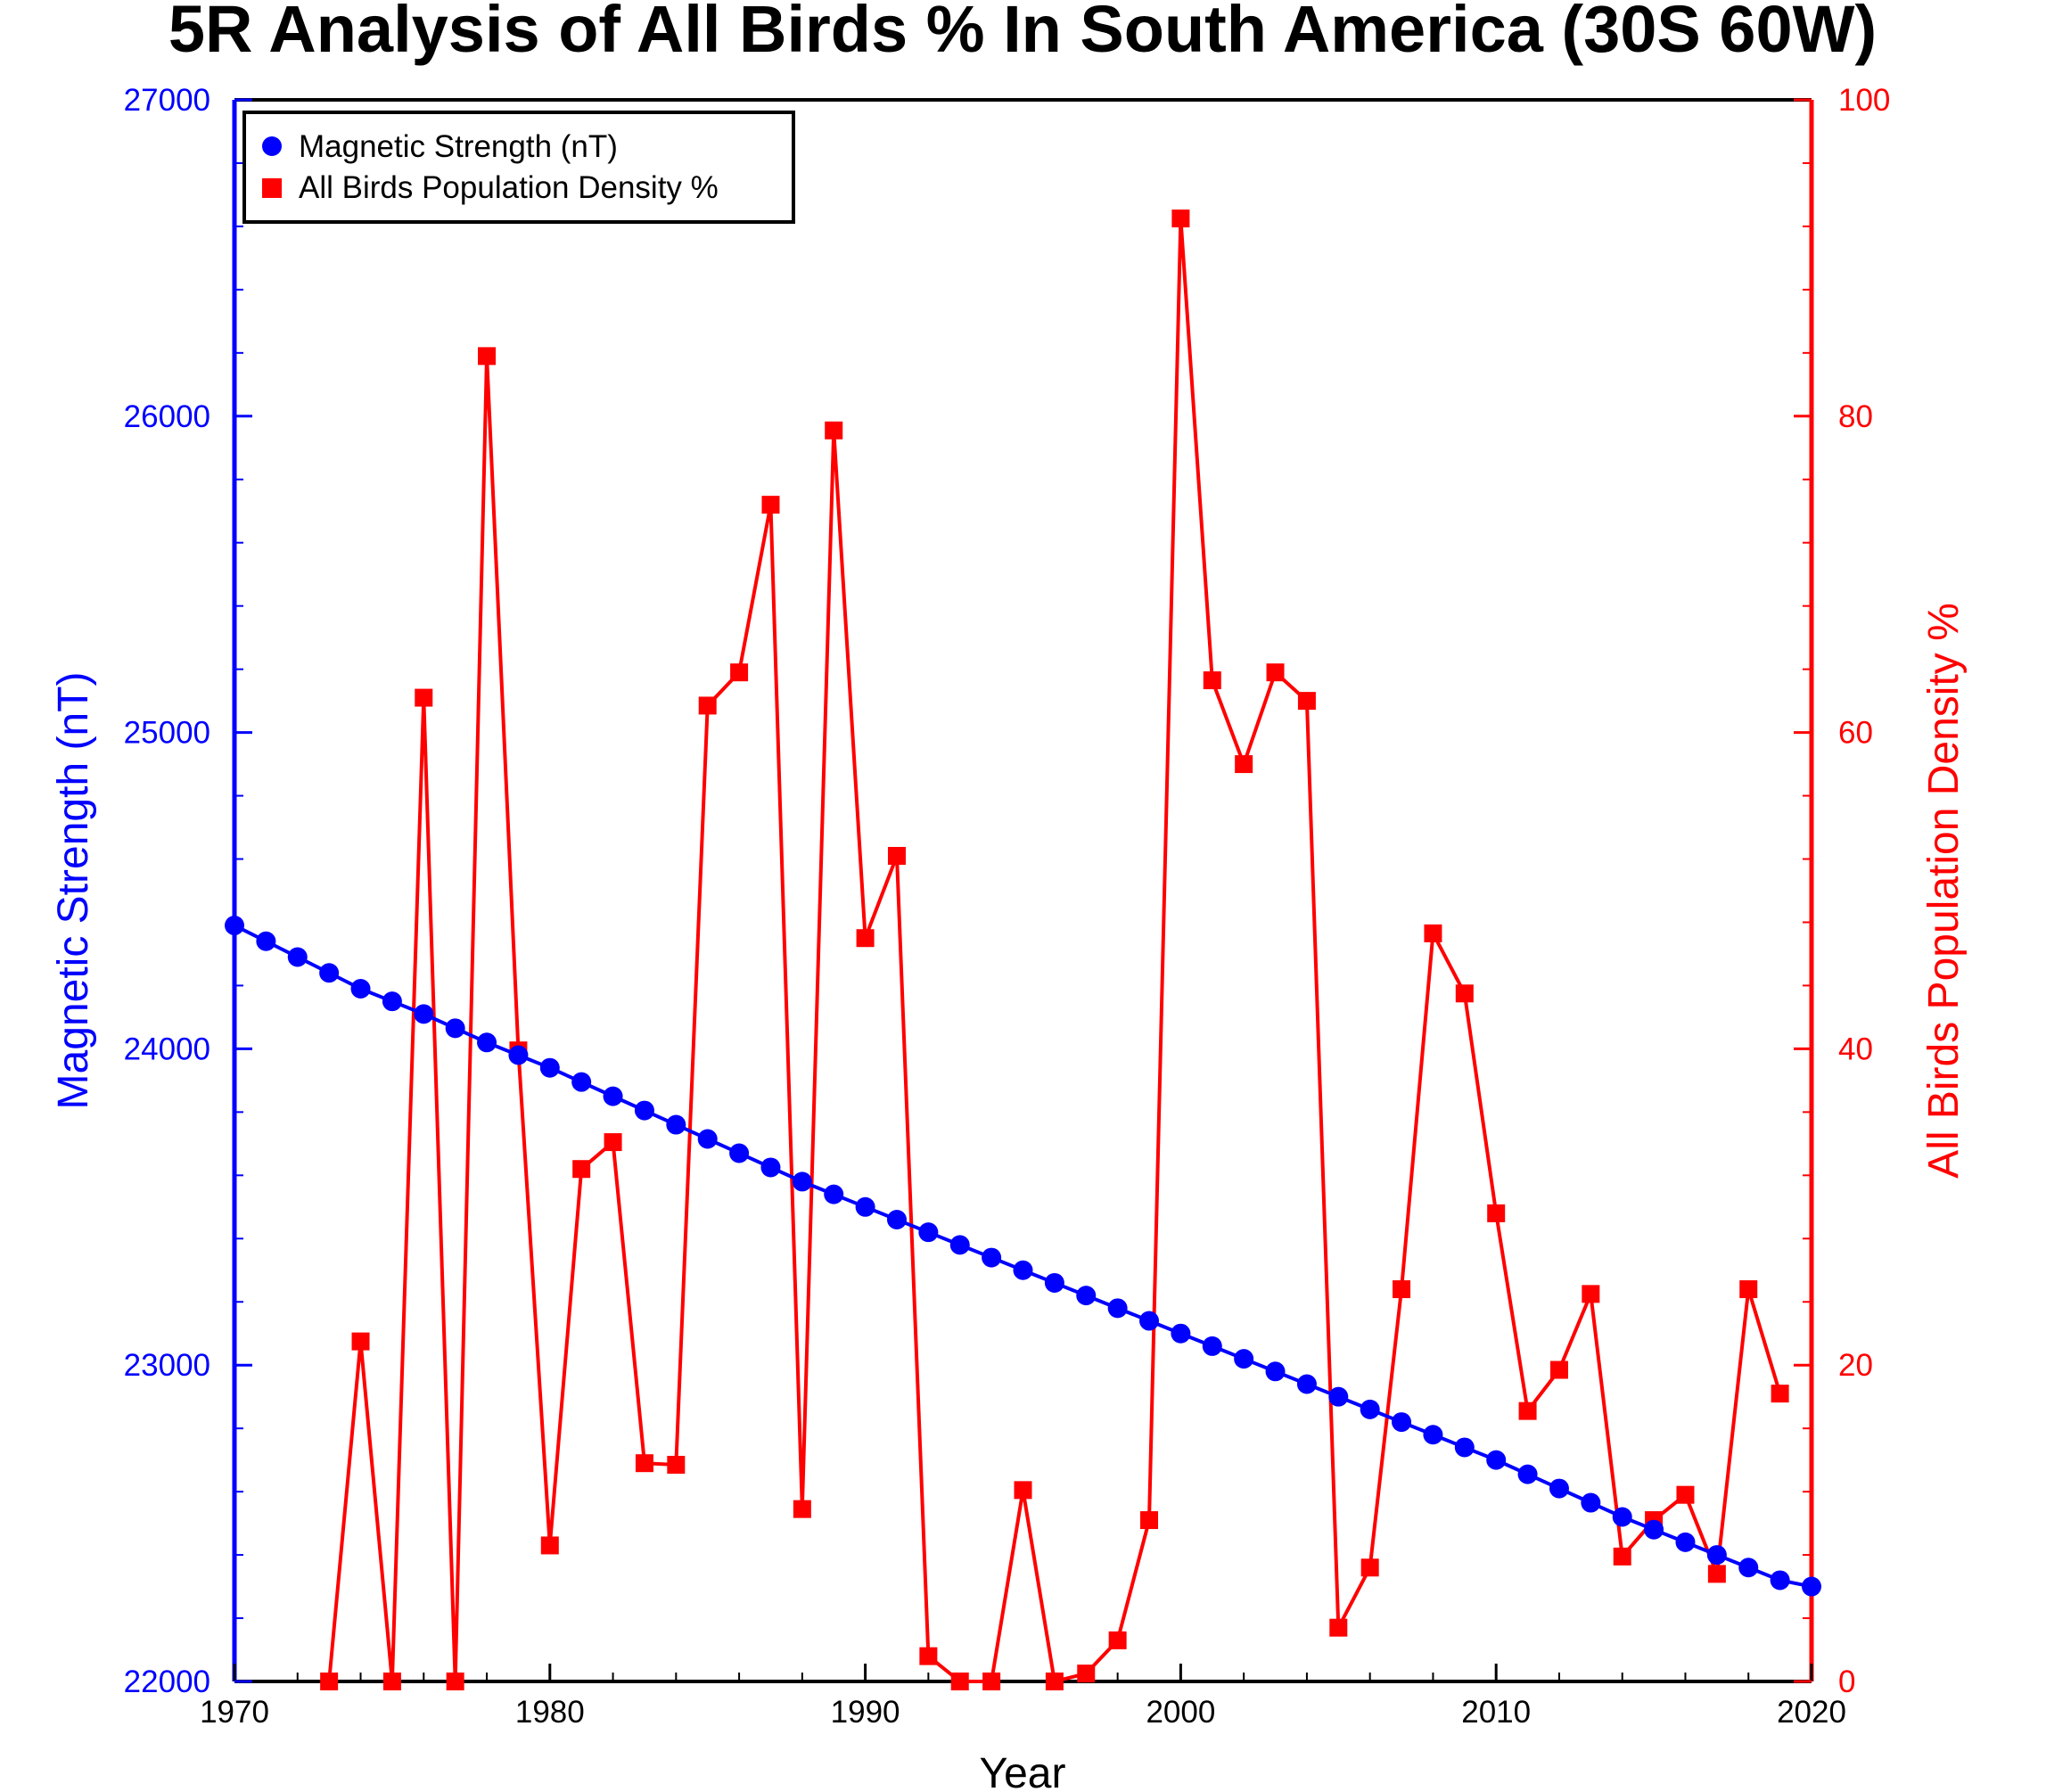  I want to click on magnetic-strength-point-2019, so click(1780, 1581).